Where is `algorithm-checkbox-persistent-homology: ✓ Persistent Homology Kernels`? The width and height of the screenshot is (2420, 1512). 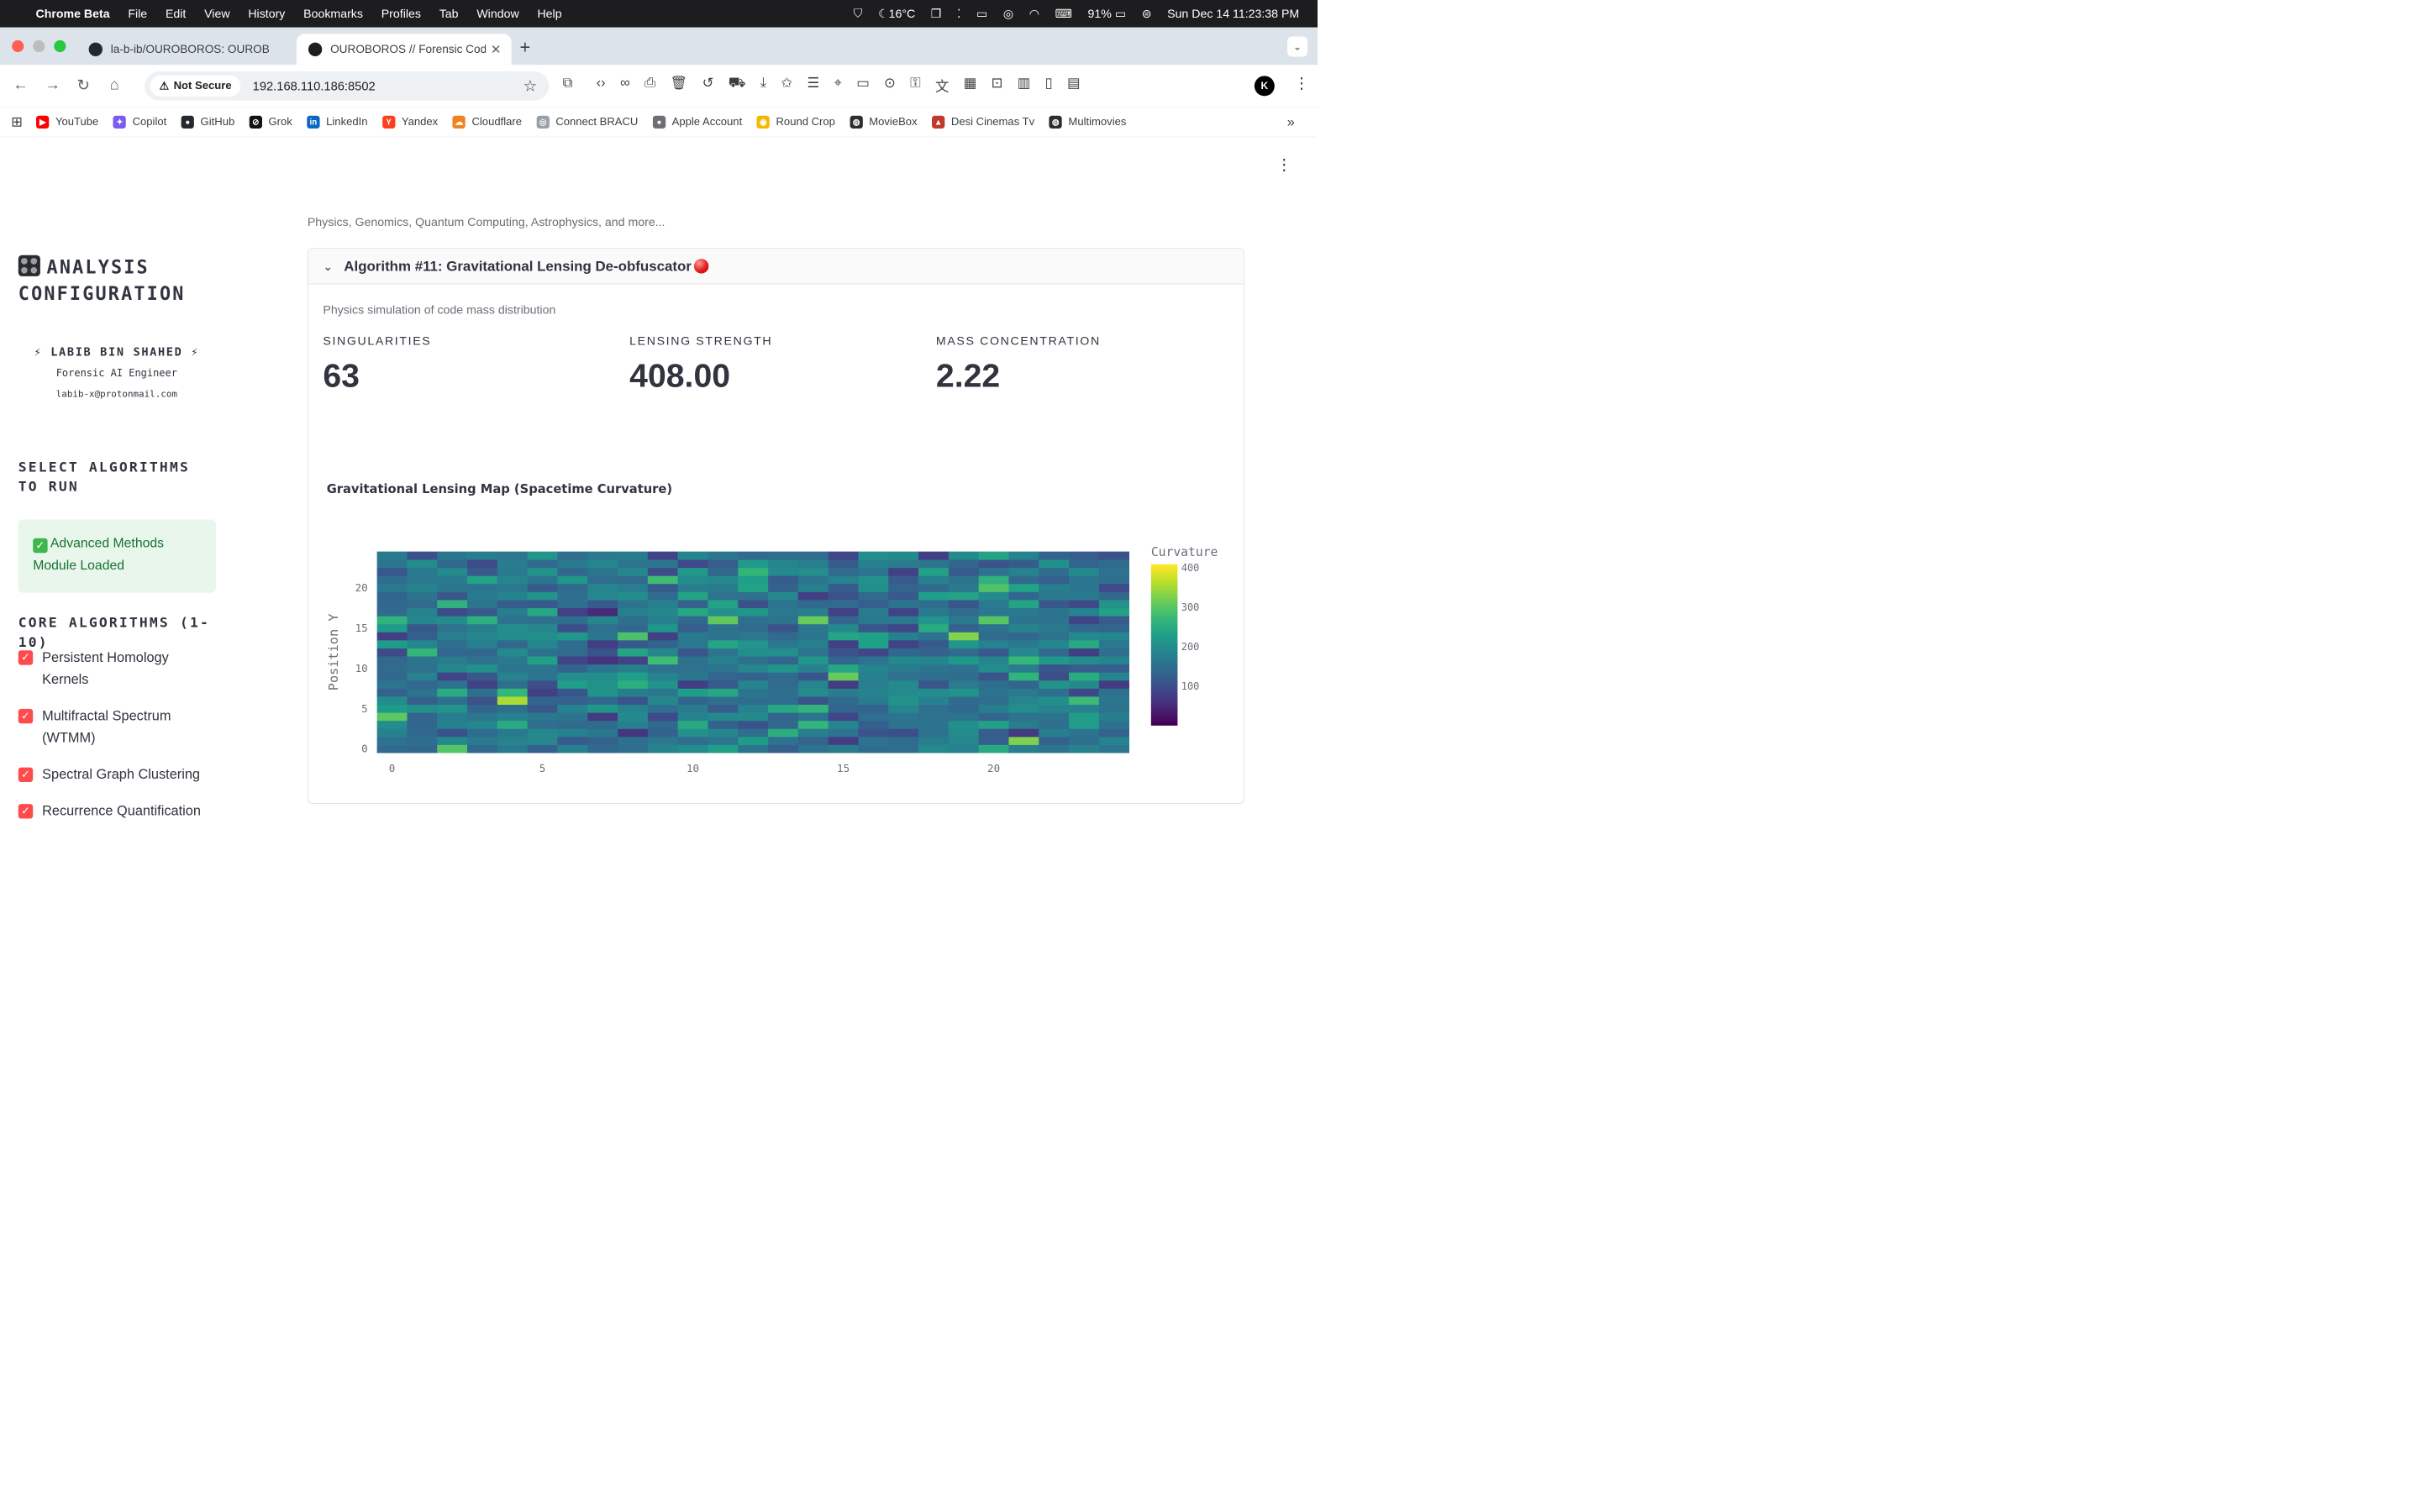
algorithm-checkbox-persistent-homology: ✓ Persistent Homology Kernels is located at coordinates (114, 668).